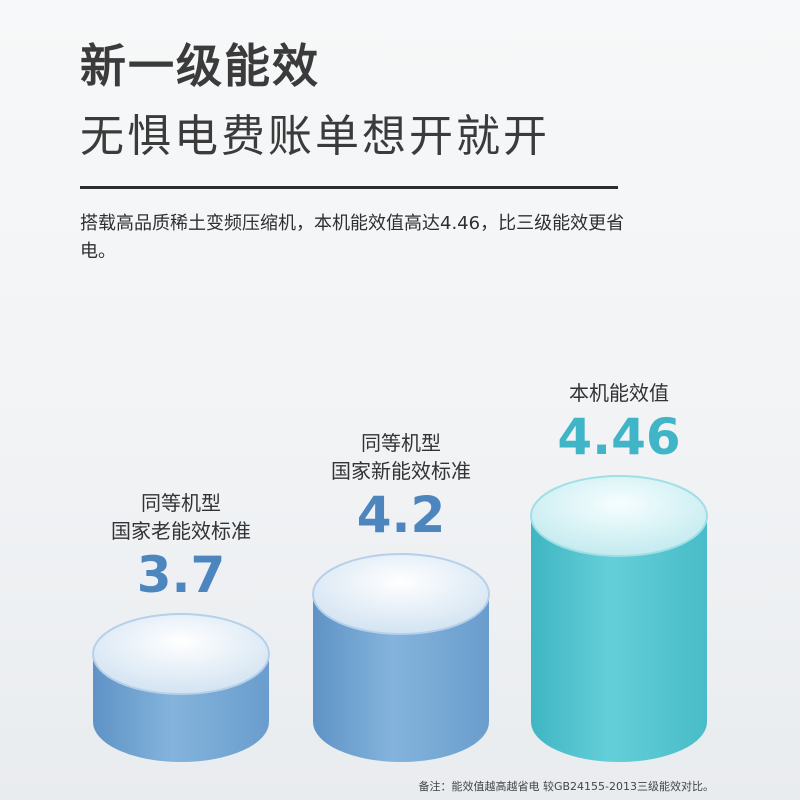 The width and height of the screenshot is (800, 800). What do you see at coordinates (619, 393) in the screenshot?
I see `bar-category-label: 本机能效值` at bounding box center [619, 393].